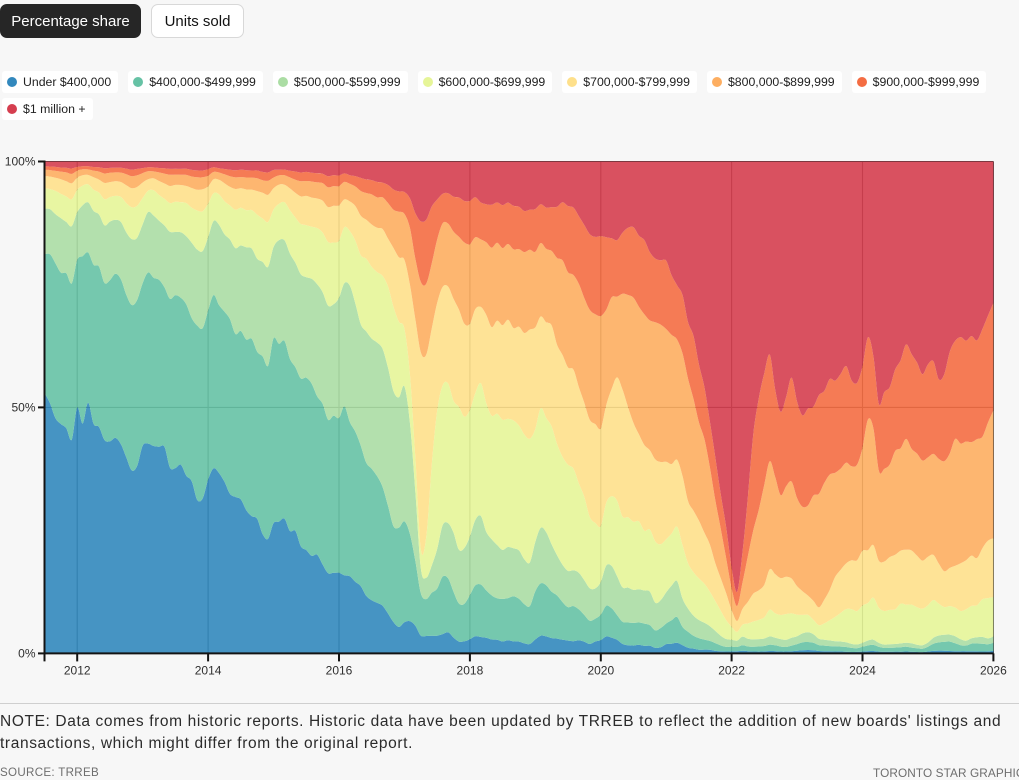  Describe the element at coordinates (993, 670) in the screenshot. I see `svg-text: 2026` at that location.